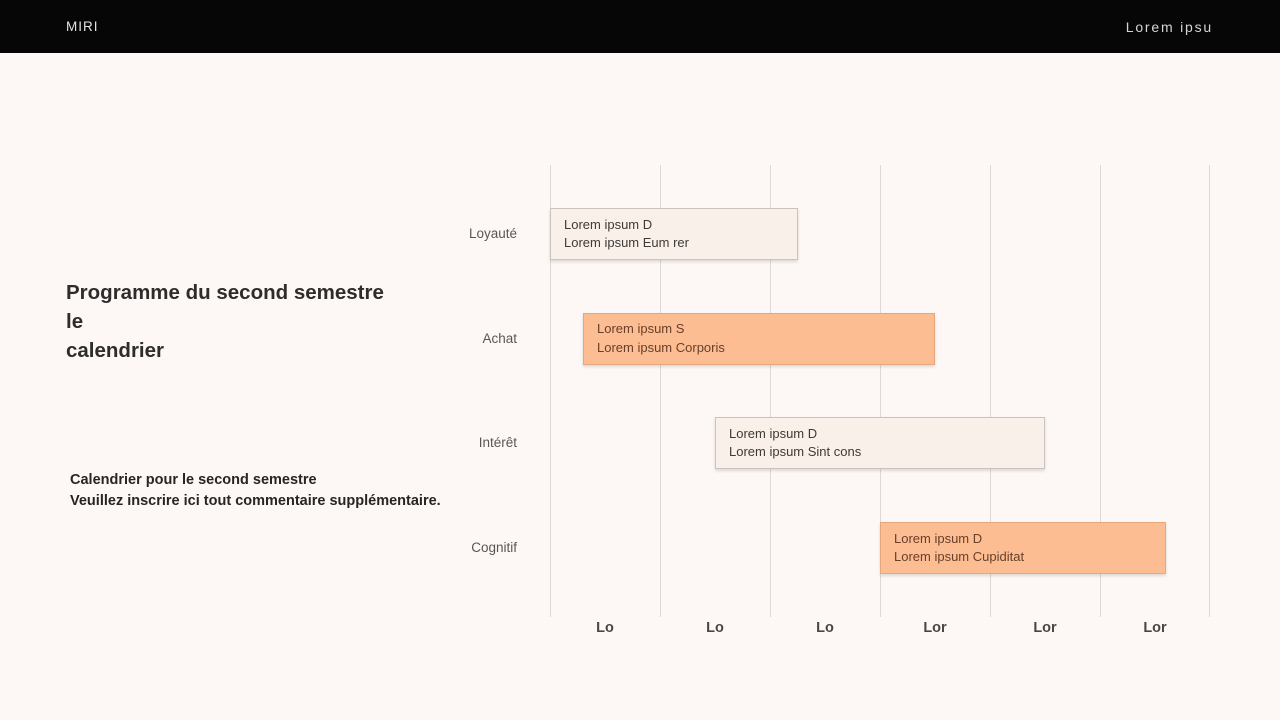 Image resolution: width=1280 pixels, height=720 pixels. What do you see at coordinates (1045, 628) in the screenshot?
I see `x-axis-label-5: Lor` at bounding box center [1045, 628].